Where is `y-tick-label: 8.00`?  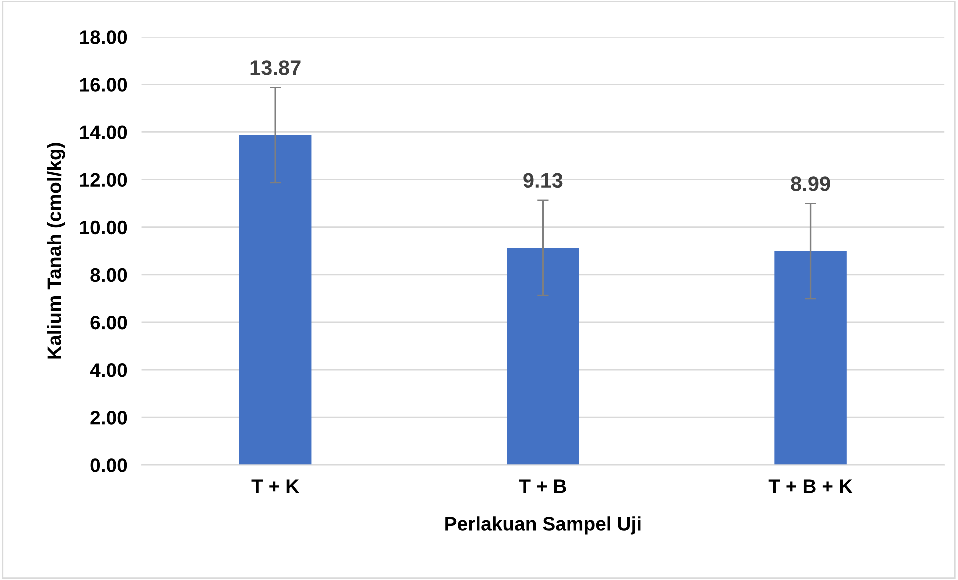 y-tick-label: 8.00 is located at coordinates (109, 275).